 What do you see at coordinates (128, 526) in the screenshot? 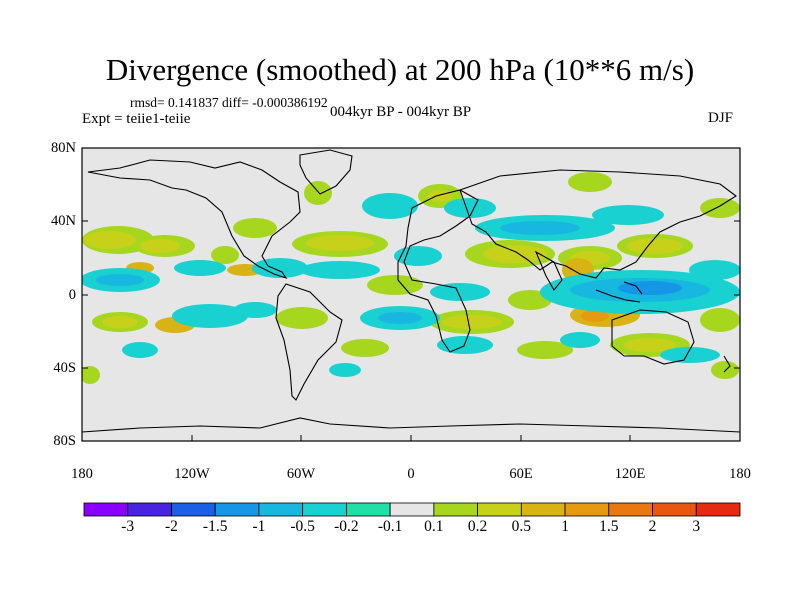
I see `colorbar-label: -3` at bounding box center [128, 526].